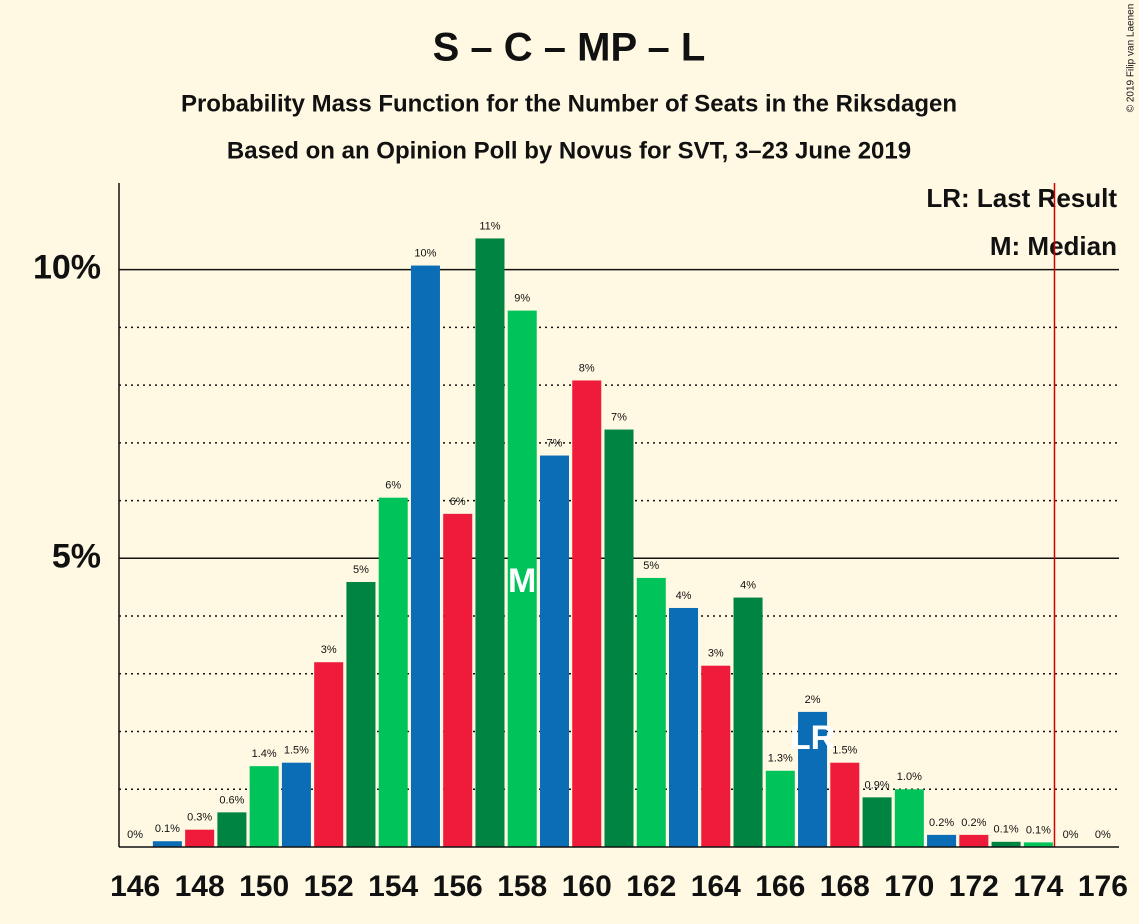 Image resolution: width=1139 pixels, height=924 pixels. I want to click on x-tick-label: 156, so click(458, 886).